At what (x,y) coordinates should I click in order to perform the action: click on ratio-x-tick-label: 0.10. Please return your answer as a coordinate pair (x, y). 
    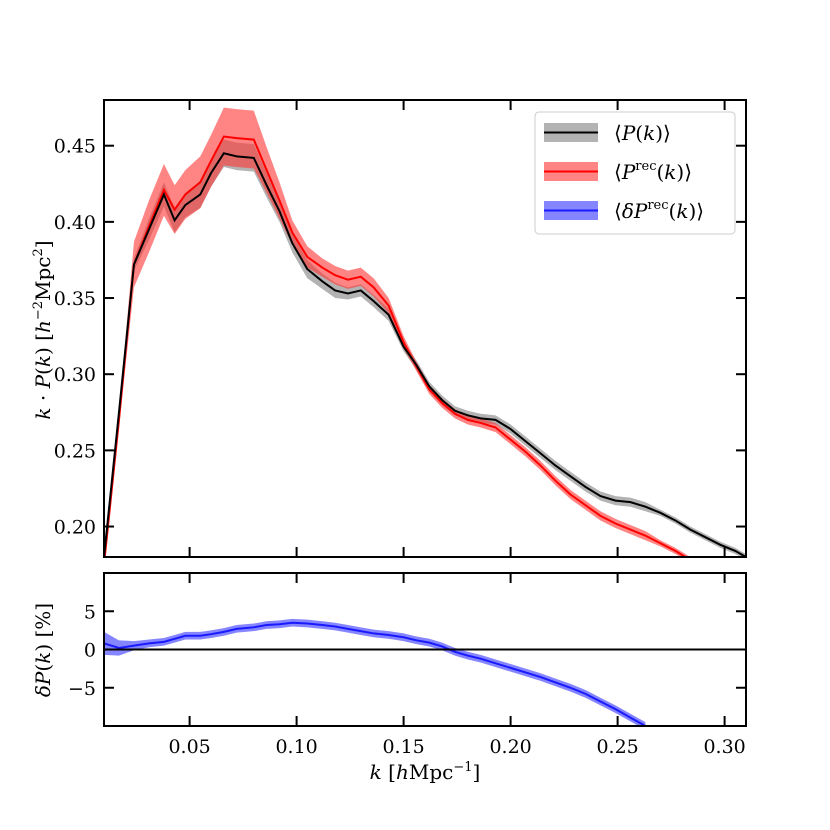
    Looking at the image, I should click on (296, 747).